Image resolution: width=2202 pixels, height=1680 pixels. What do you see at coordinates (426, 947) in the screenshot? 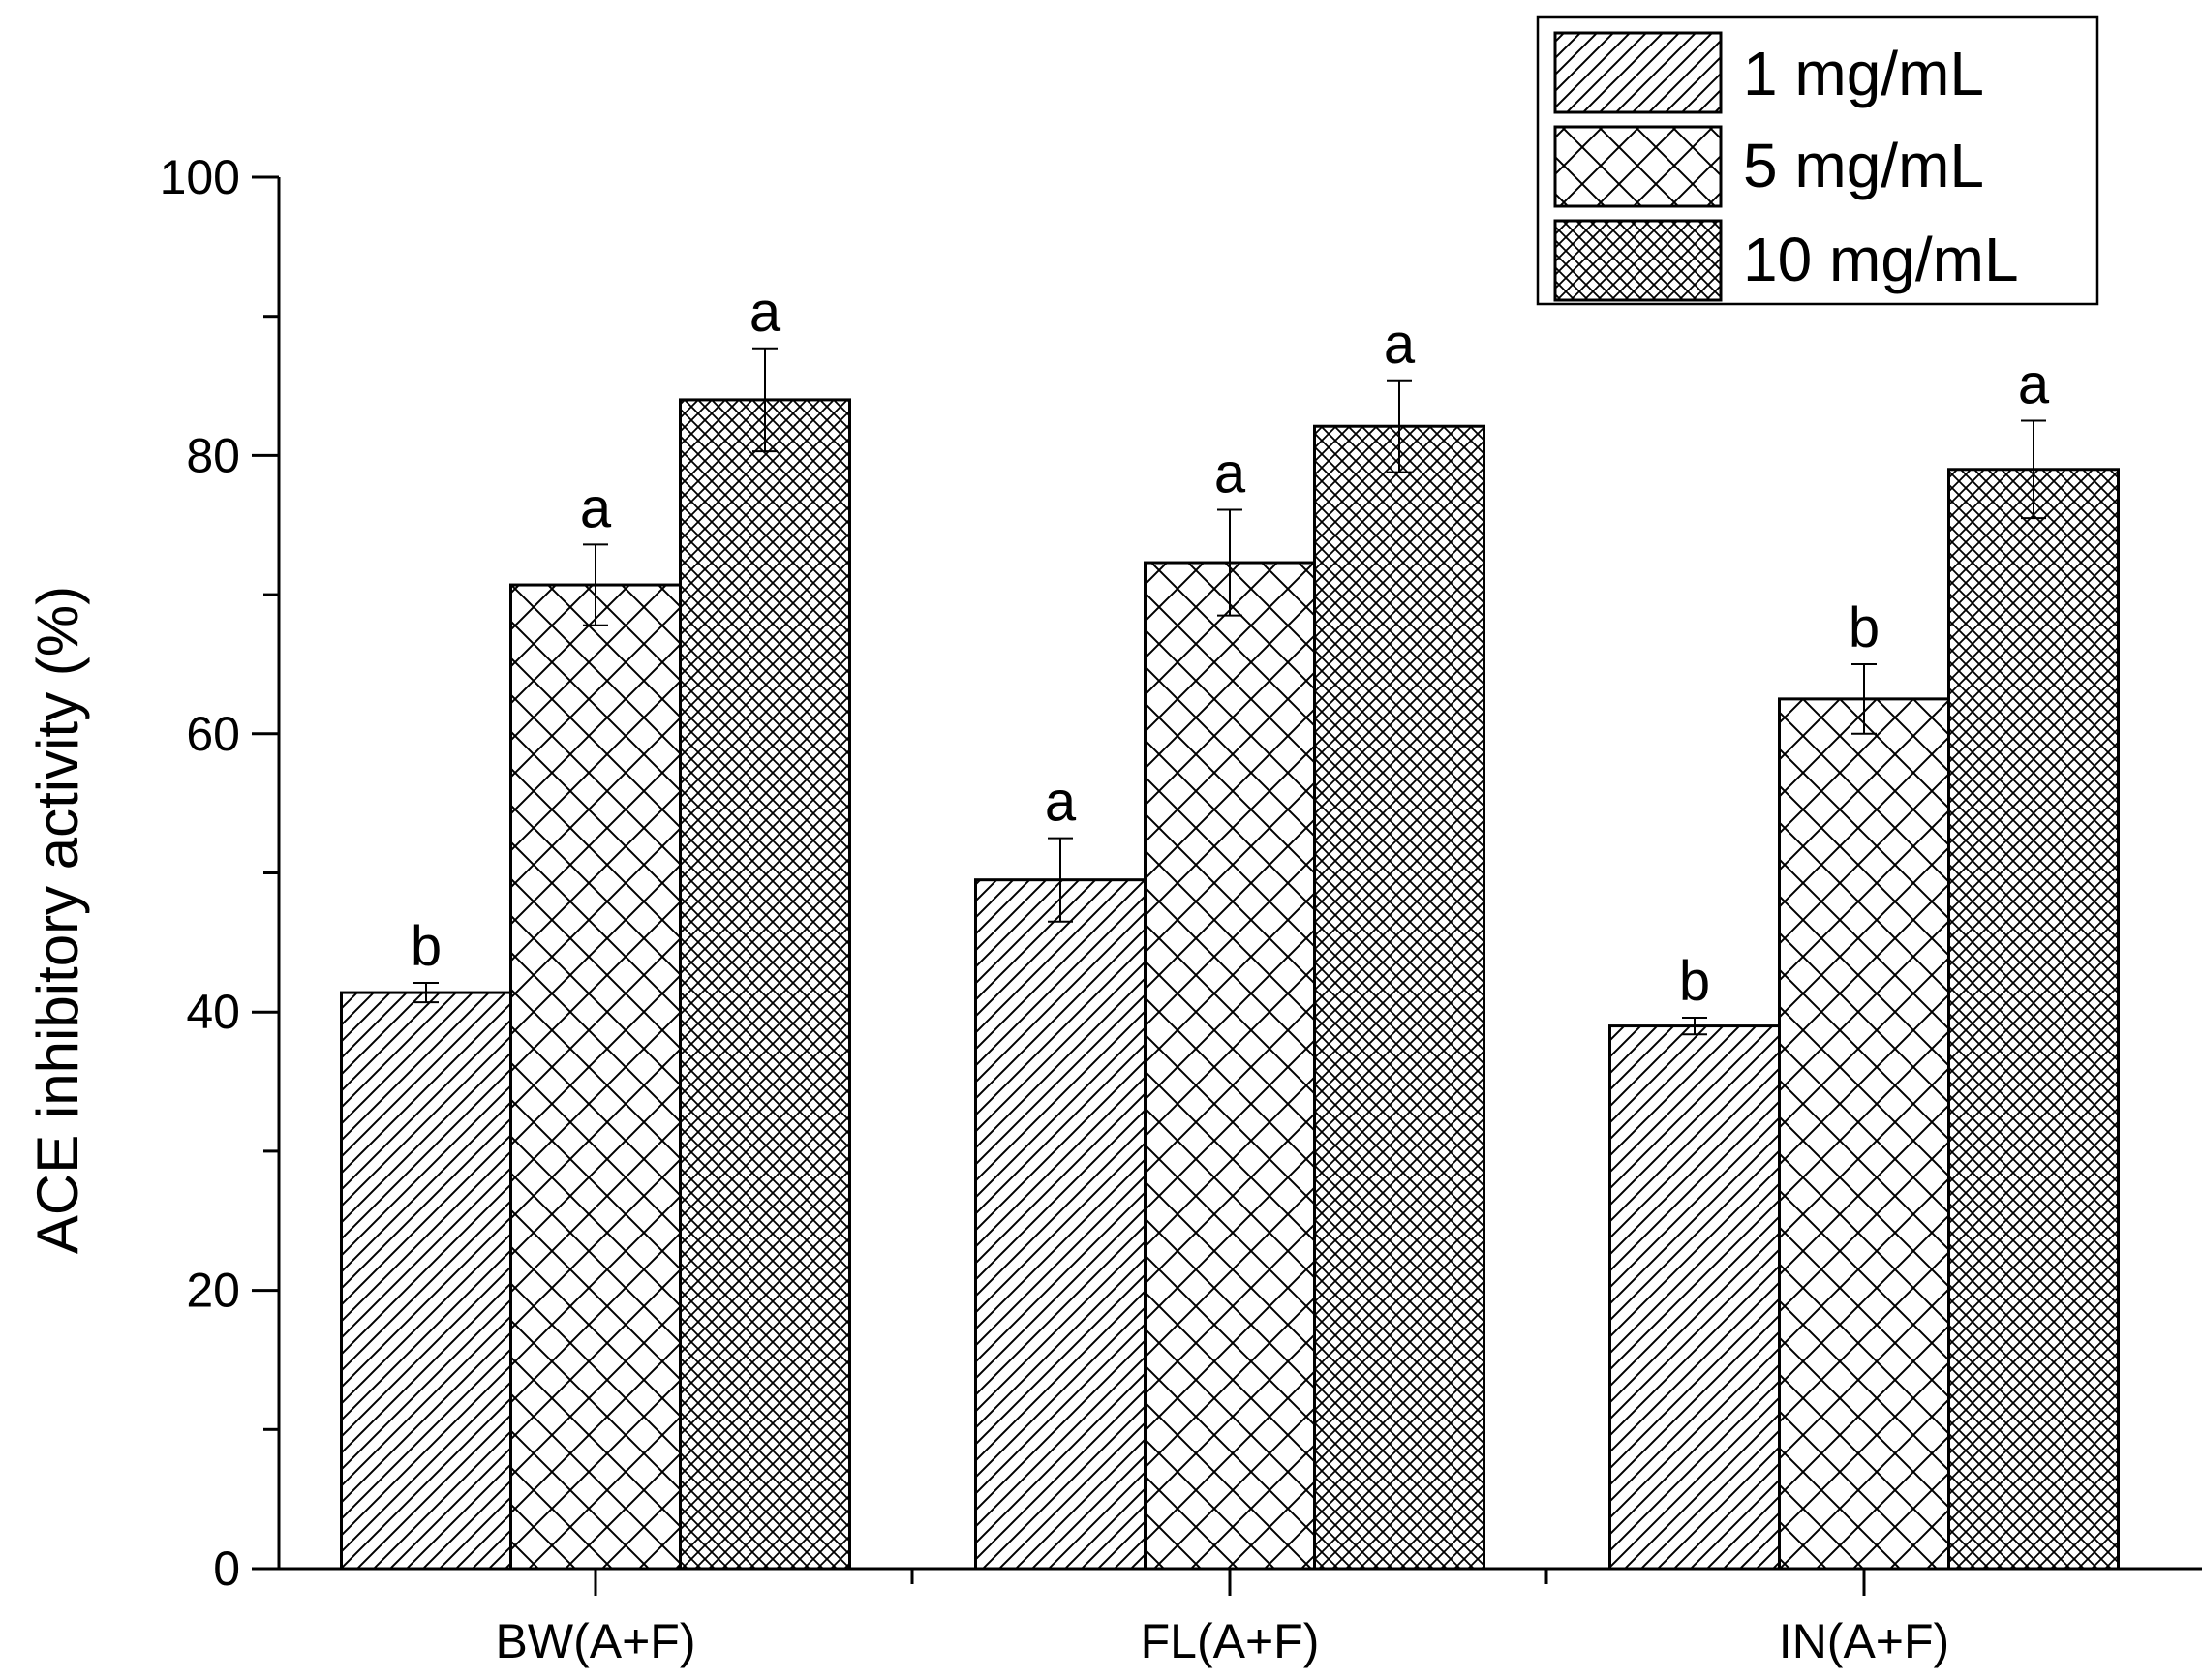
I see `significance-label-0-0: b` at bounding box center [426, 947].